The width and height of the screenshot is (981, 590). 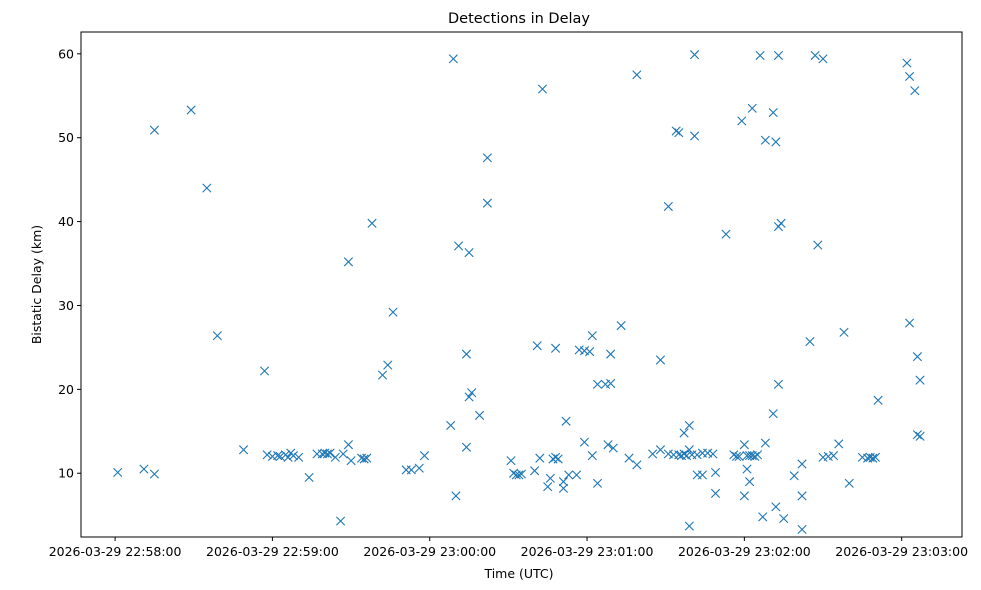 What do you see at coordinates (901, 551) in the screenshot?
I see `x-tick-label: 2026-03-29 23:03:00` at bounding box center [901, 551].